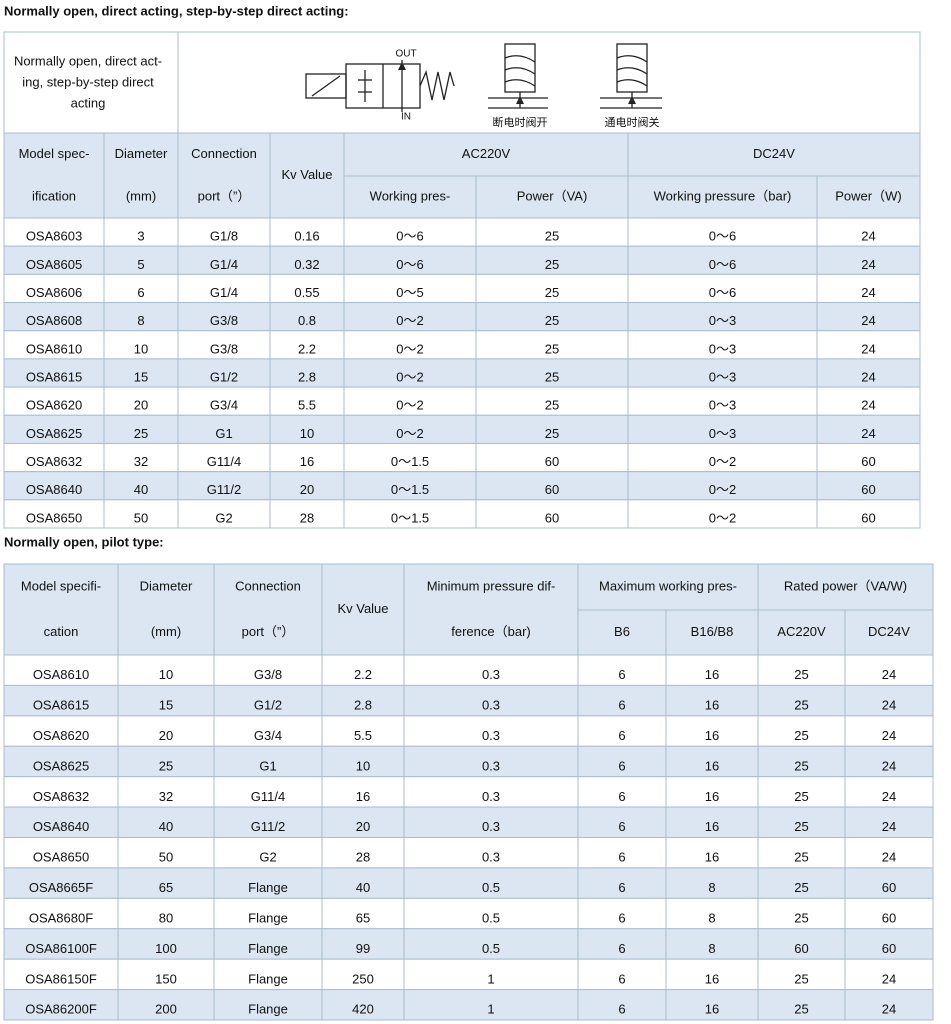 The width and height of the screenshot is (951, 1024). Describe the element at coordinates (61, 826) in the screenshot. I see `cell-text: OSA8640` at that location.